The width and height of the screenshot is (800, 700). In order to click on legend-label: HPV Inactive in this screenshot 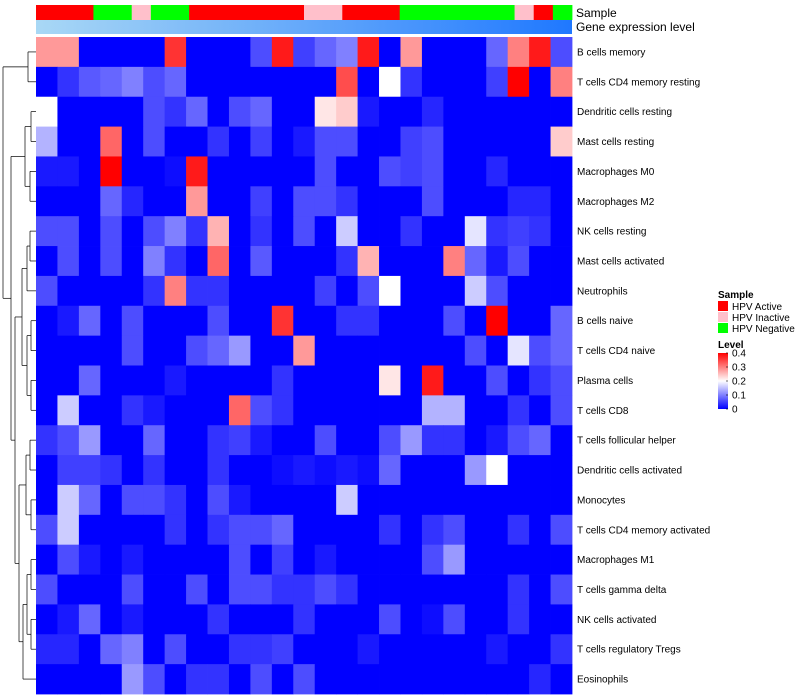, I will do `click(761, 318)`.